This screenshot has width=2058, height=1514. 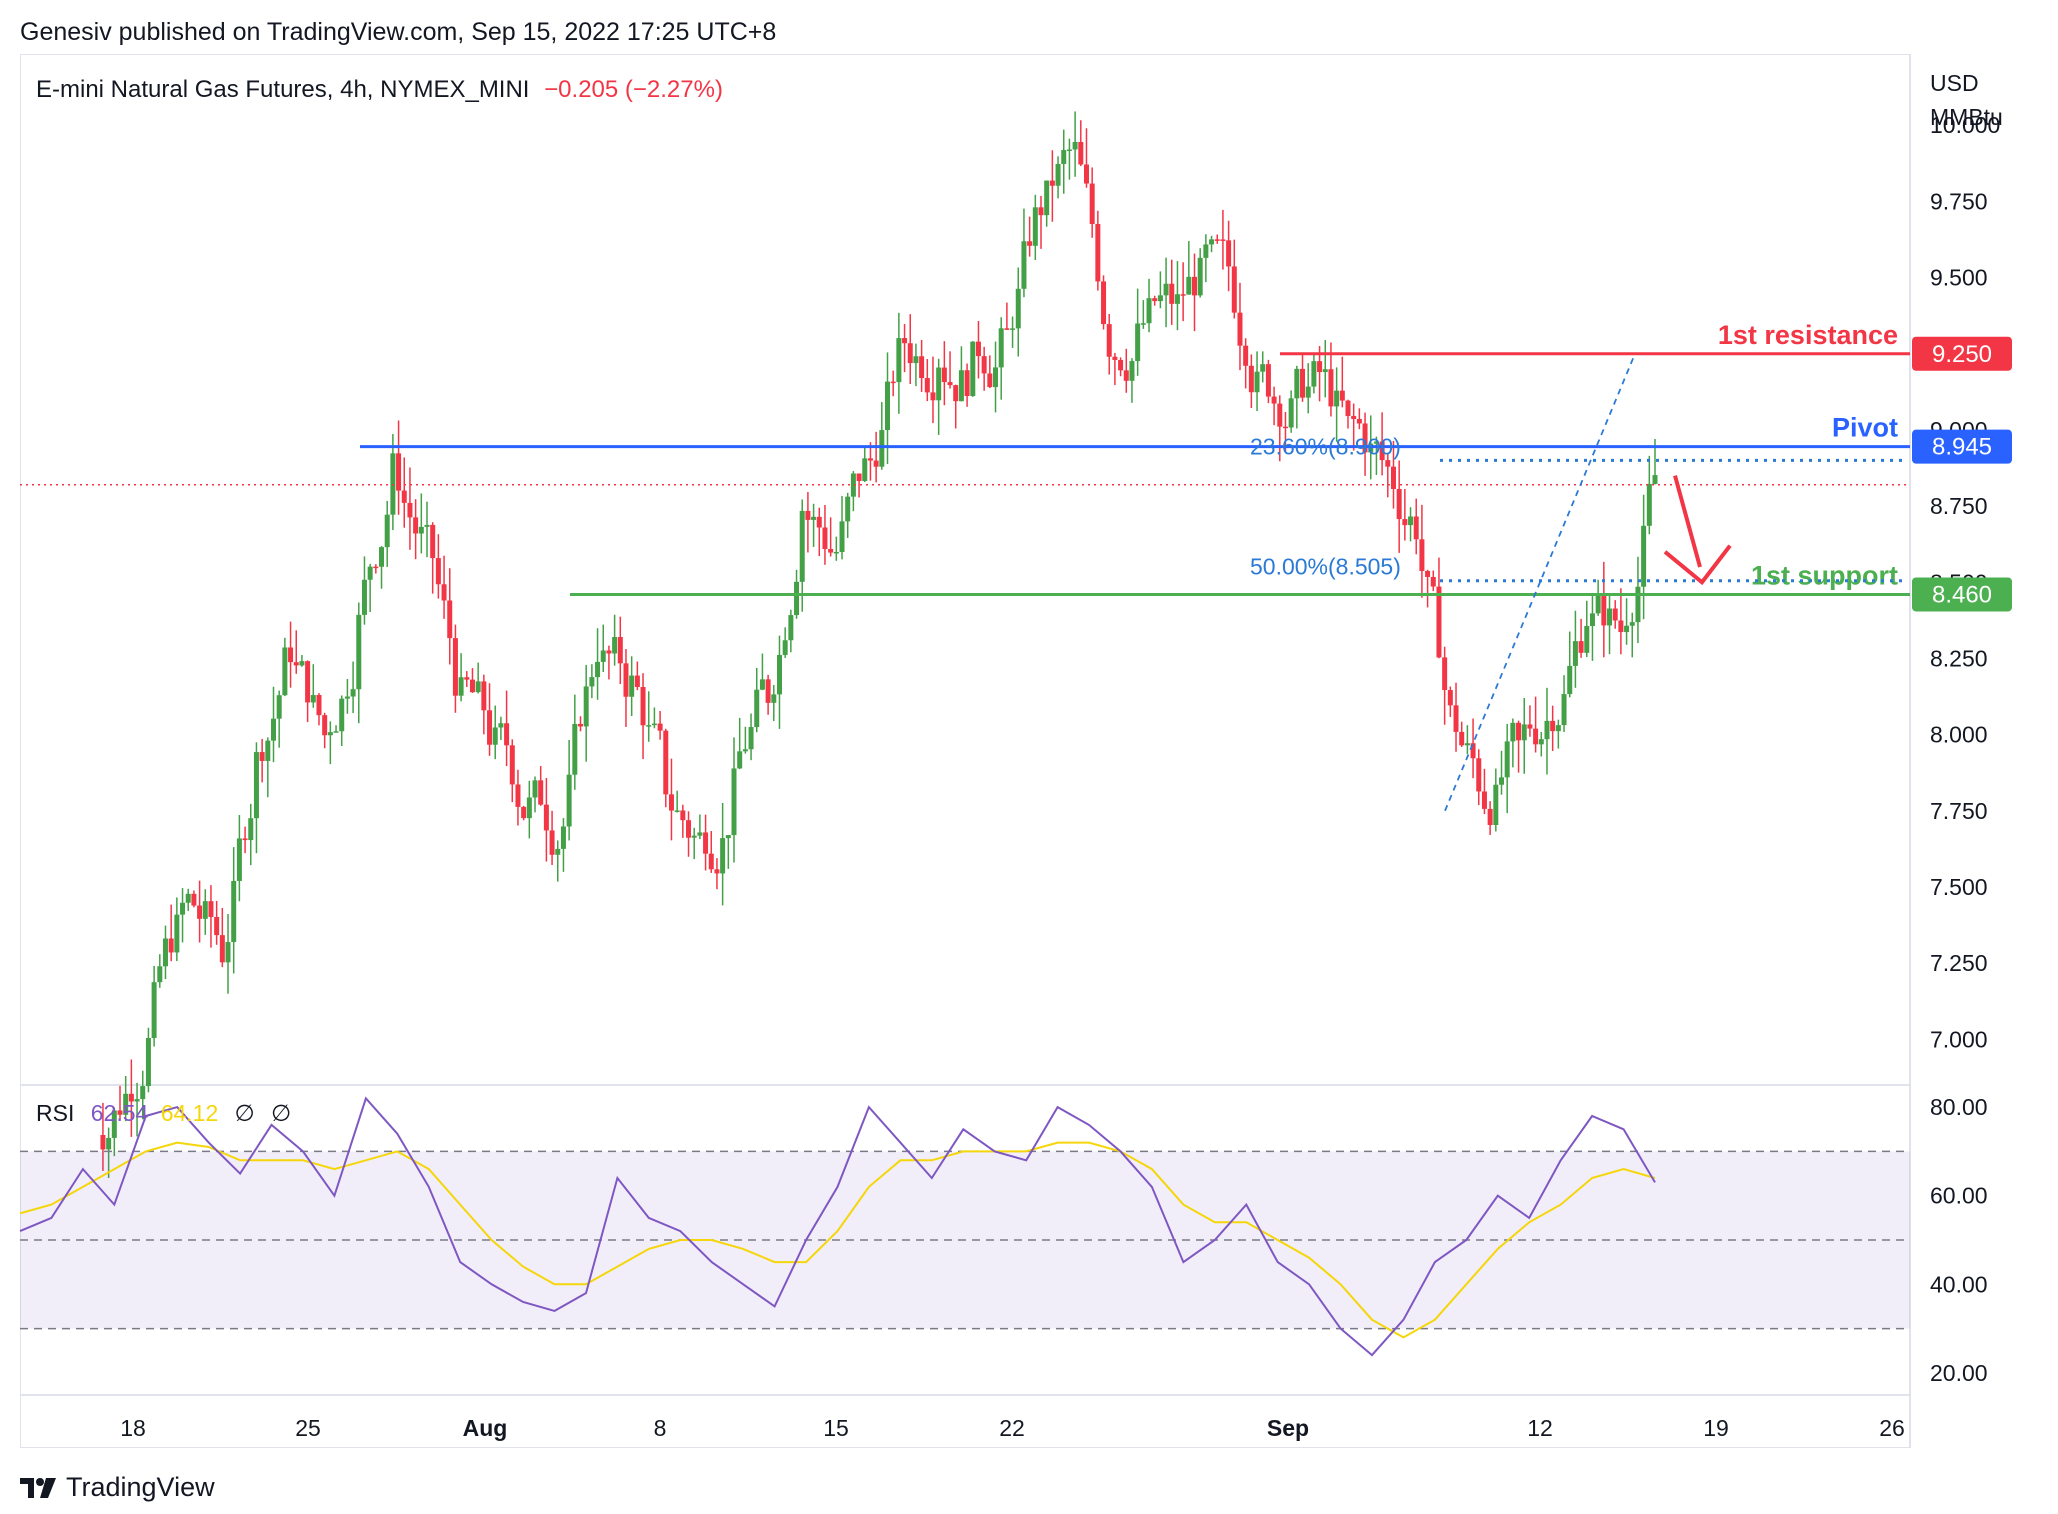 I want to click on rsi-empty-symbol-2: ∅, so click(x=281, y=1113).